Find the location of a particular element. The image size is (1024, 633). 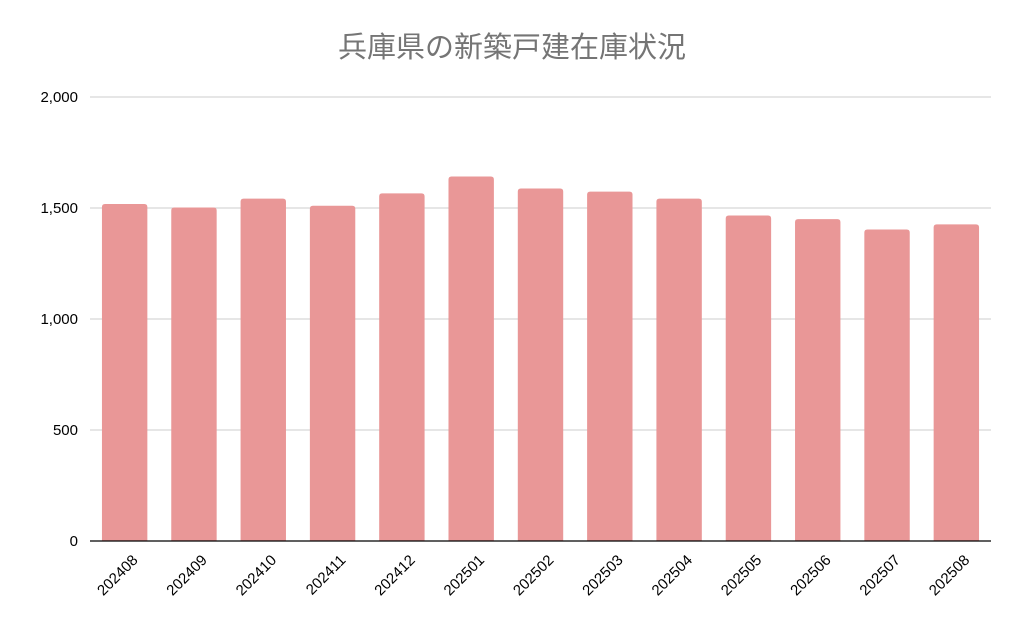

x-tick-label: 202507 is located at coordinates (879, 575).